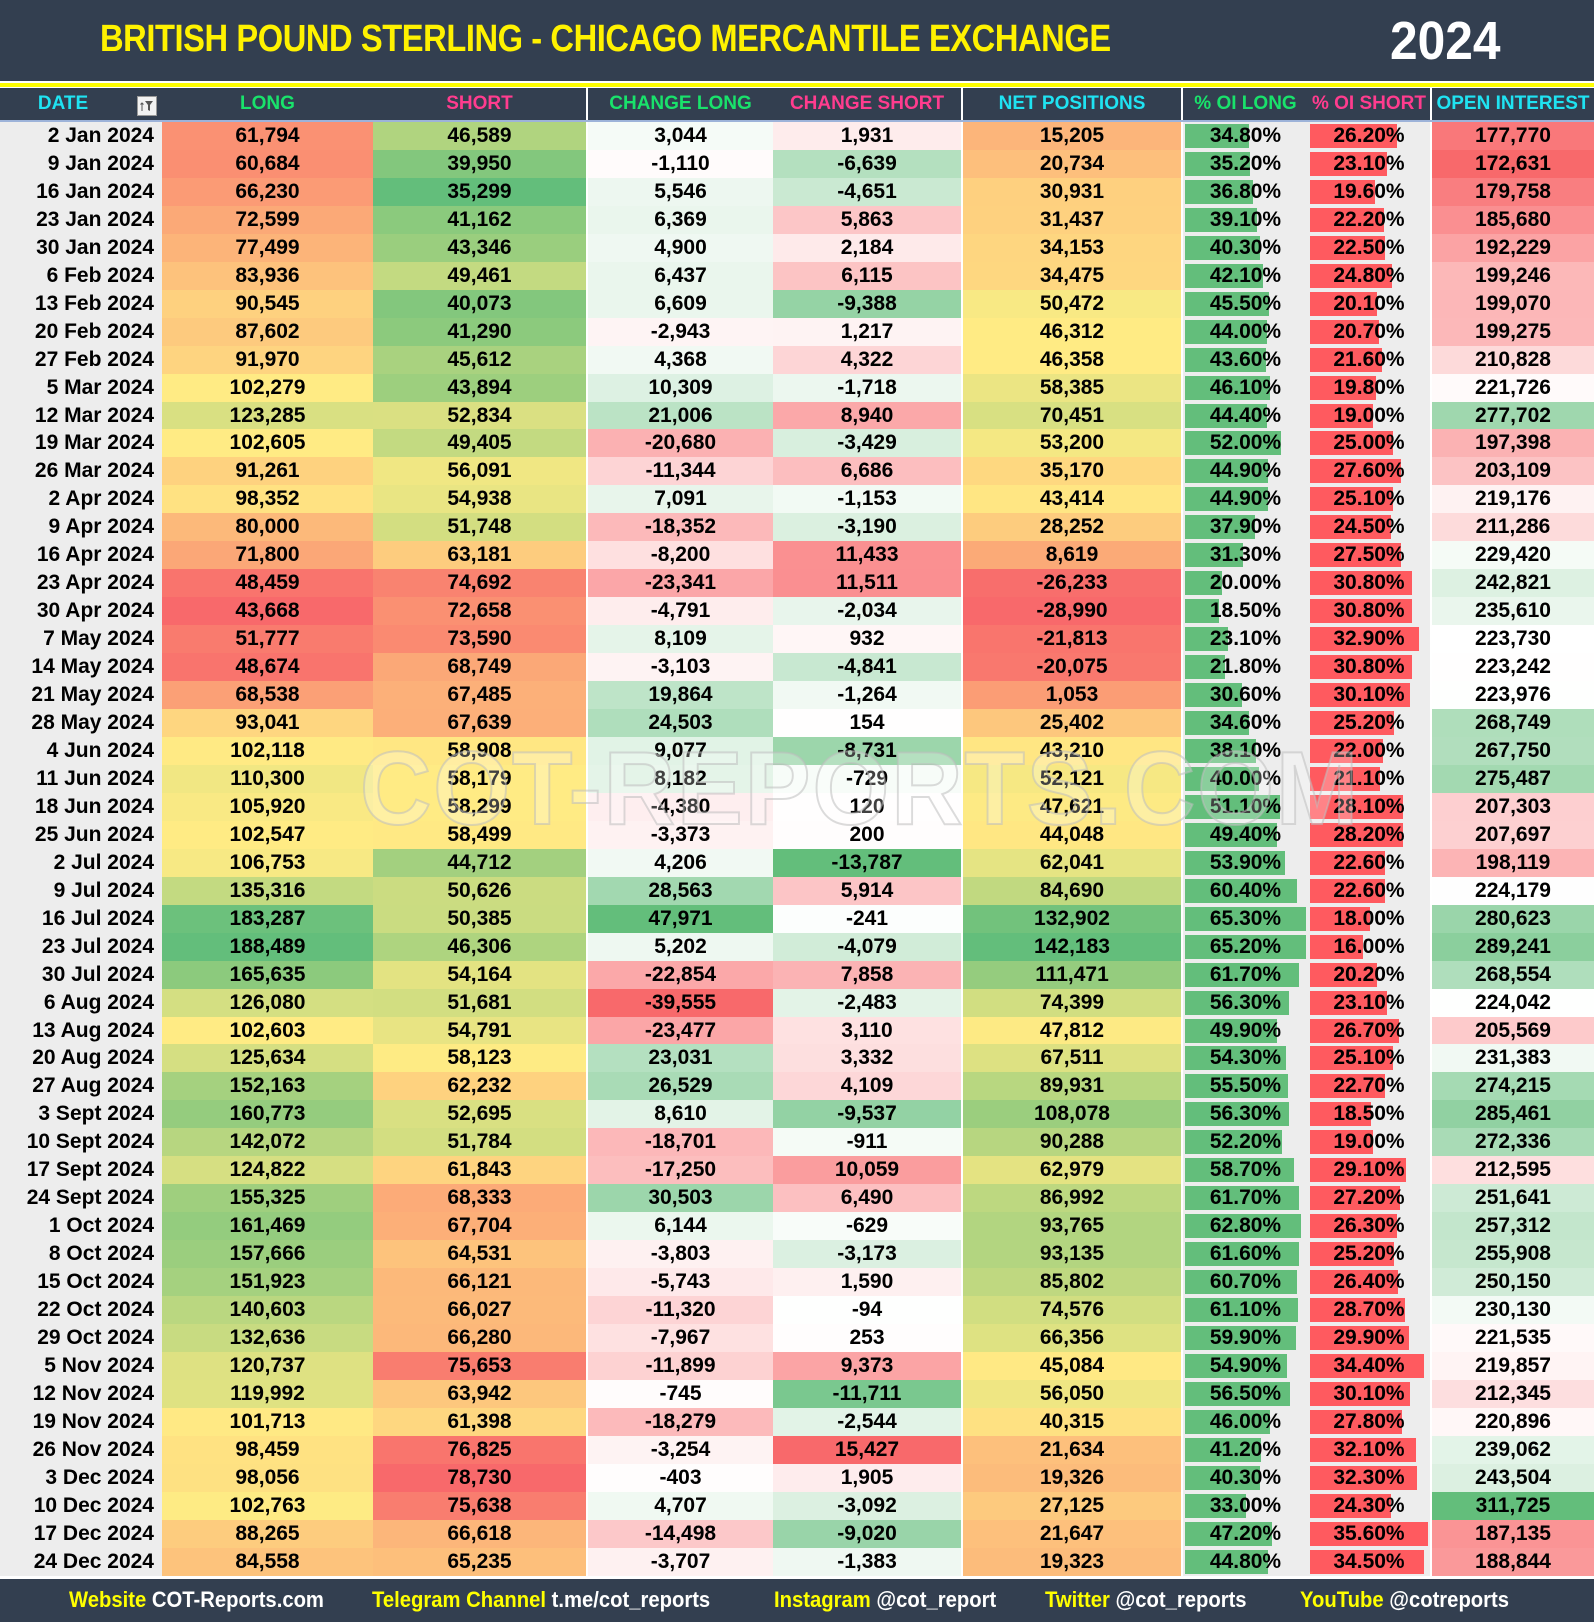 This screenshot has height=1622, width=1594. I want to click on cell-change-short: -11,711, so click(867, 1393).